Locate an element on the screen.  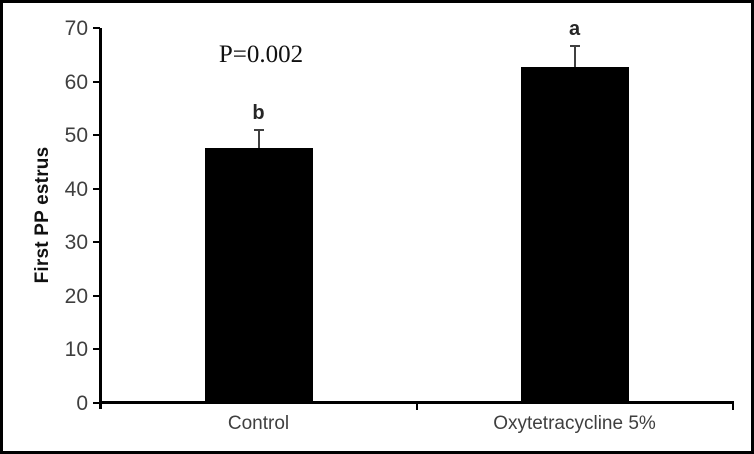
y-tick-label: 10 is located at coordinates (76, 349).